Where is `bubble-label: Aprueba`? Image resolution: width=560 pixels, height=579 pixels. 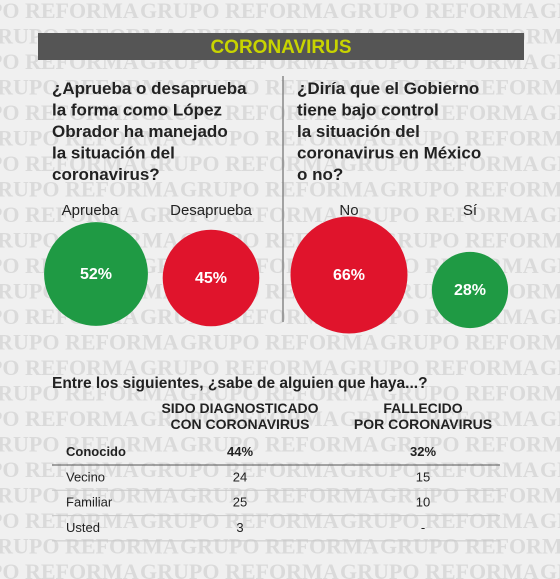
bubble-label: Aprueba is located at coordinates (90, 210).